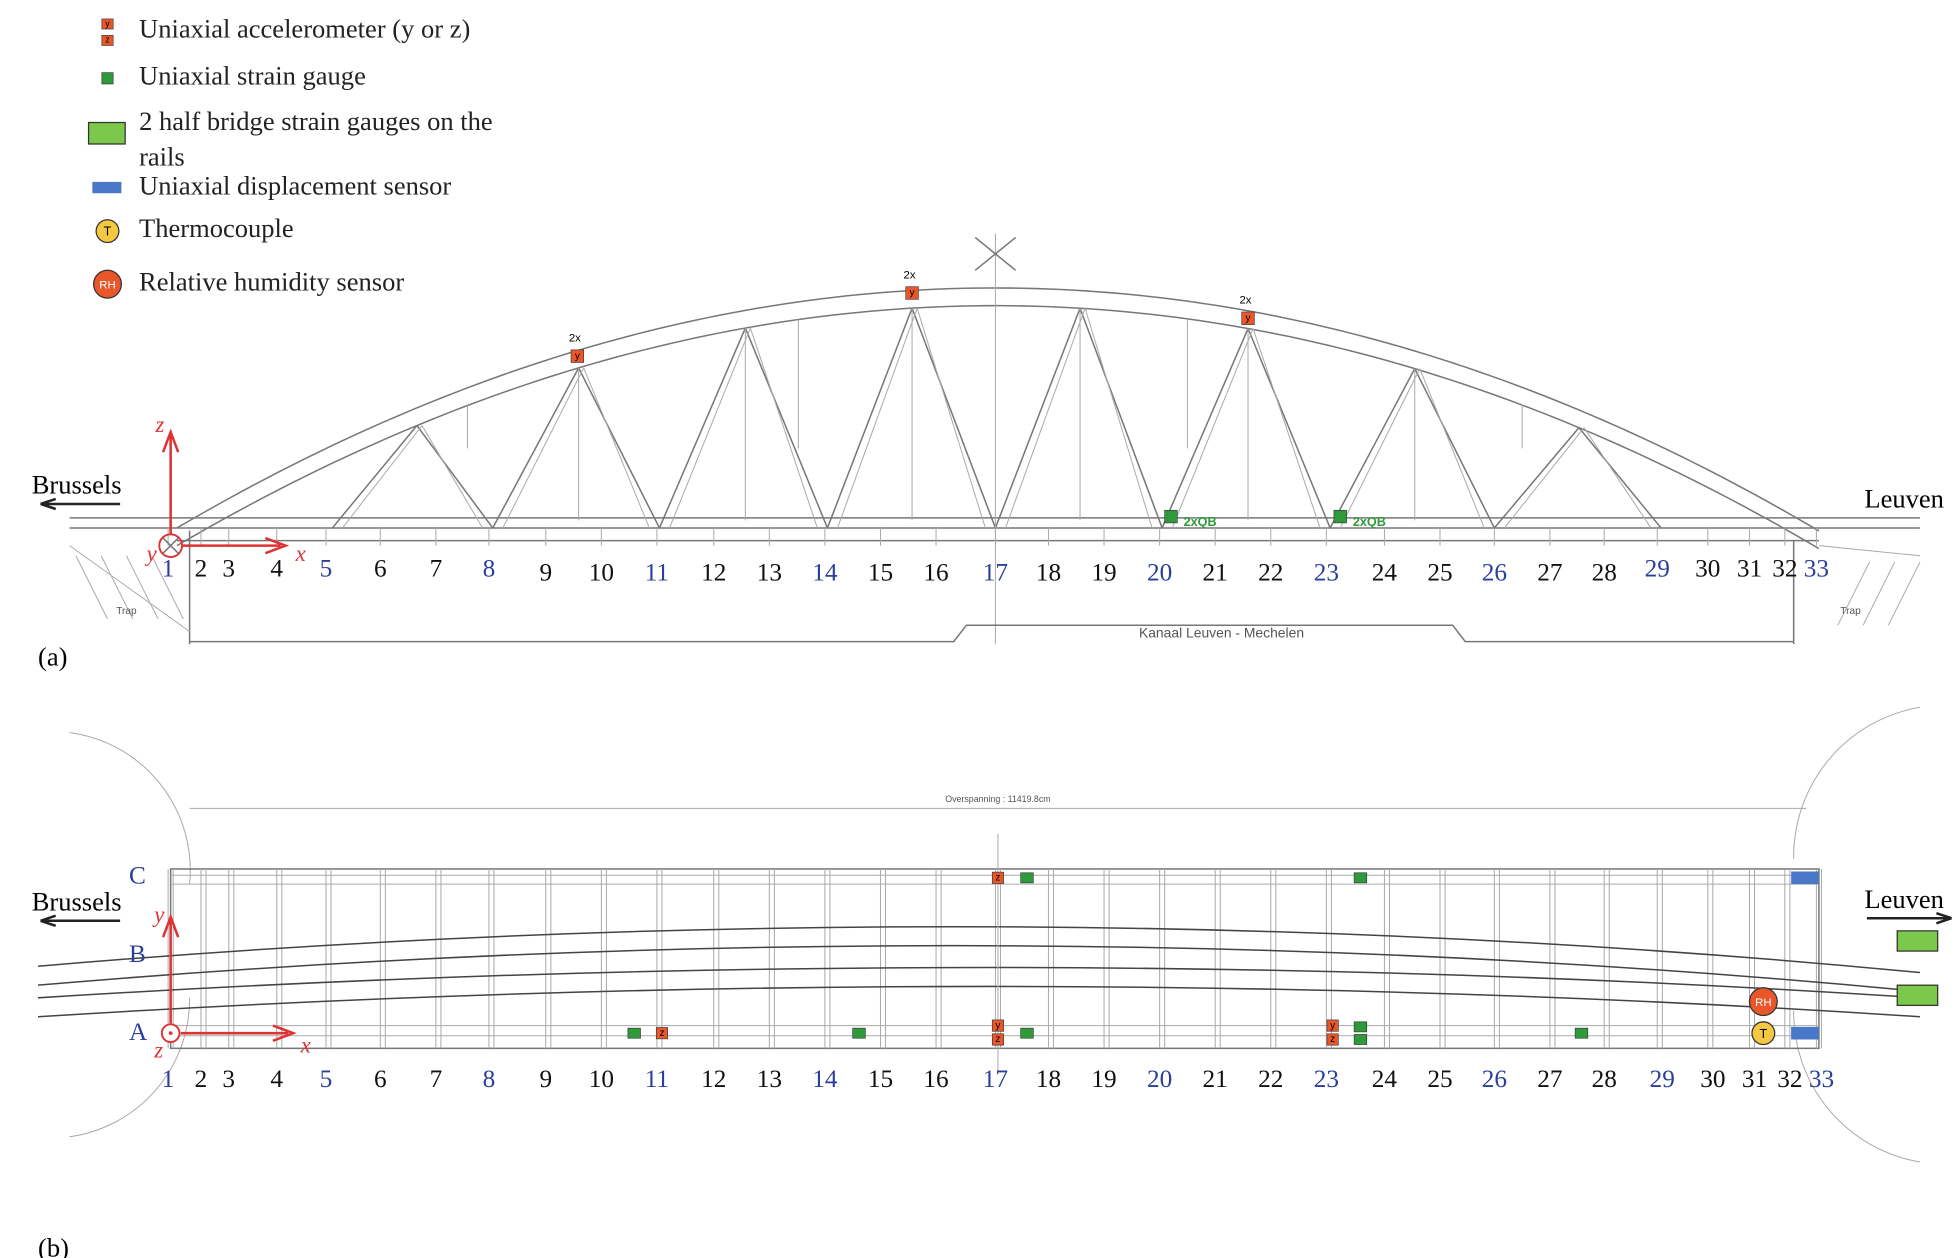 The width and height of the screenshot is (1958, 1258). Describe the element at coordinates (53, 1245) in the screenshot. I see `panel-label: (b)` at that location.